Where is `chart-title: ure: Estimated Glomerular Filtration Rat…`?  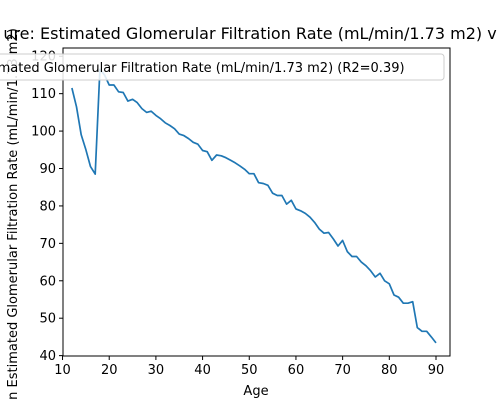 chart-title: ure: Estimated Glomerular Filtration Rat… is located at coordinates (249, 33).